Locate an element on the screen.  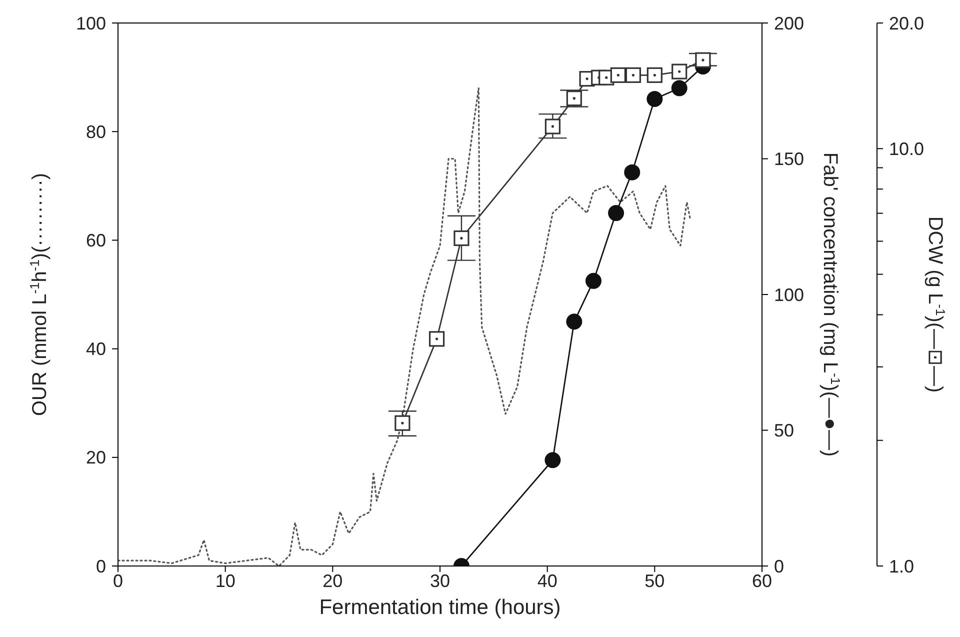
y2-tick-label: 200 is located at coordinates (789, 23).